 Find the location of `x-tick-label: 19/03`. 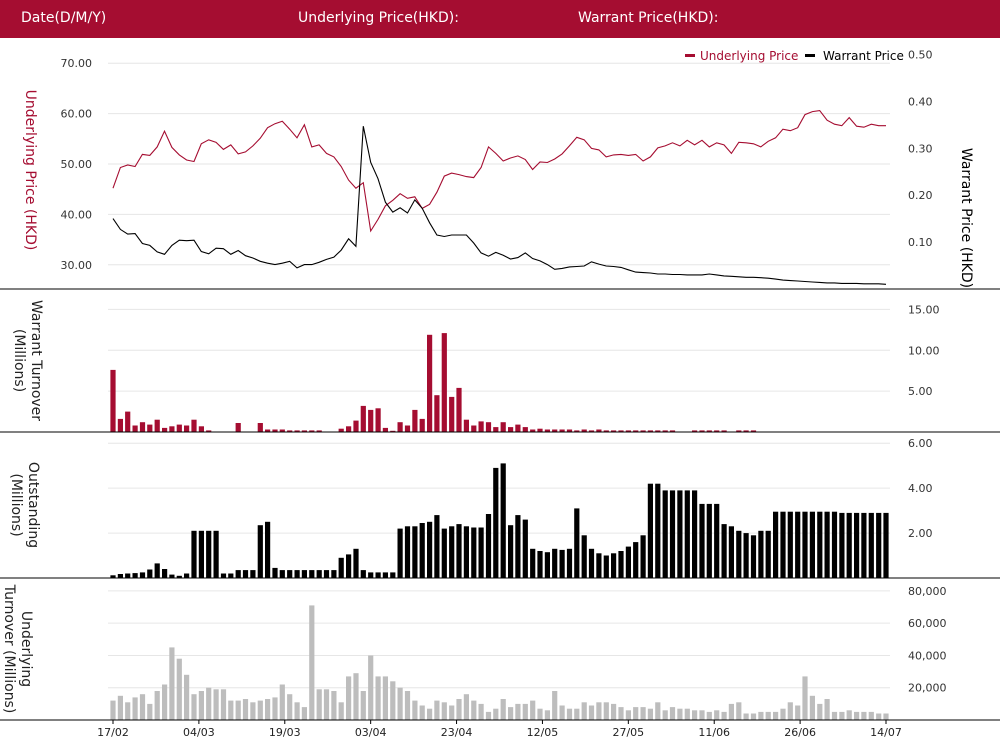

x-tick-label: 19/03 is located at coordinates (285, 732).